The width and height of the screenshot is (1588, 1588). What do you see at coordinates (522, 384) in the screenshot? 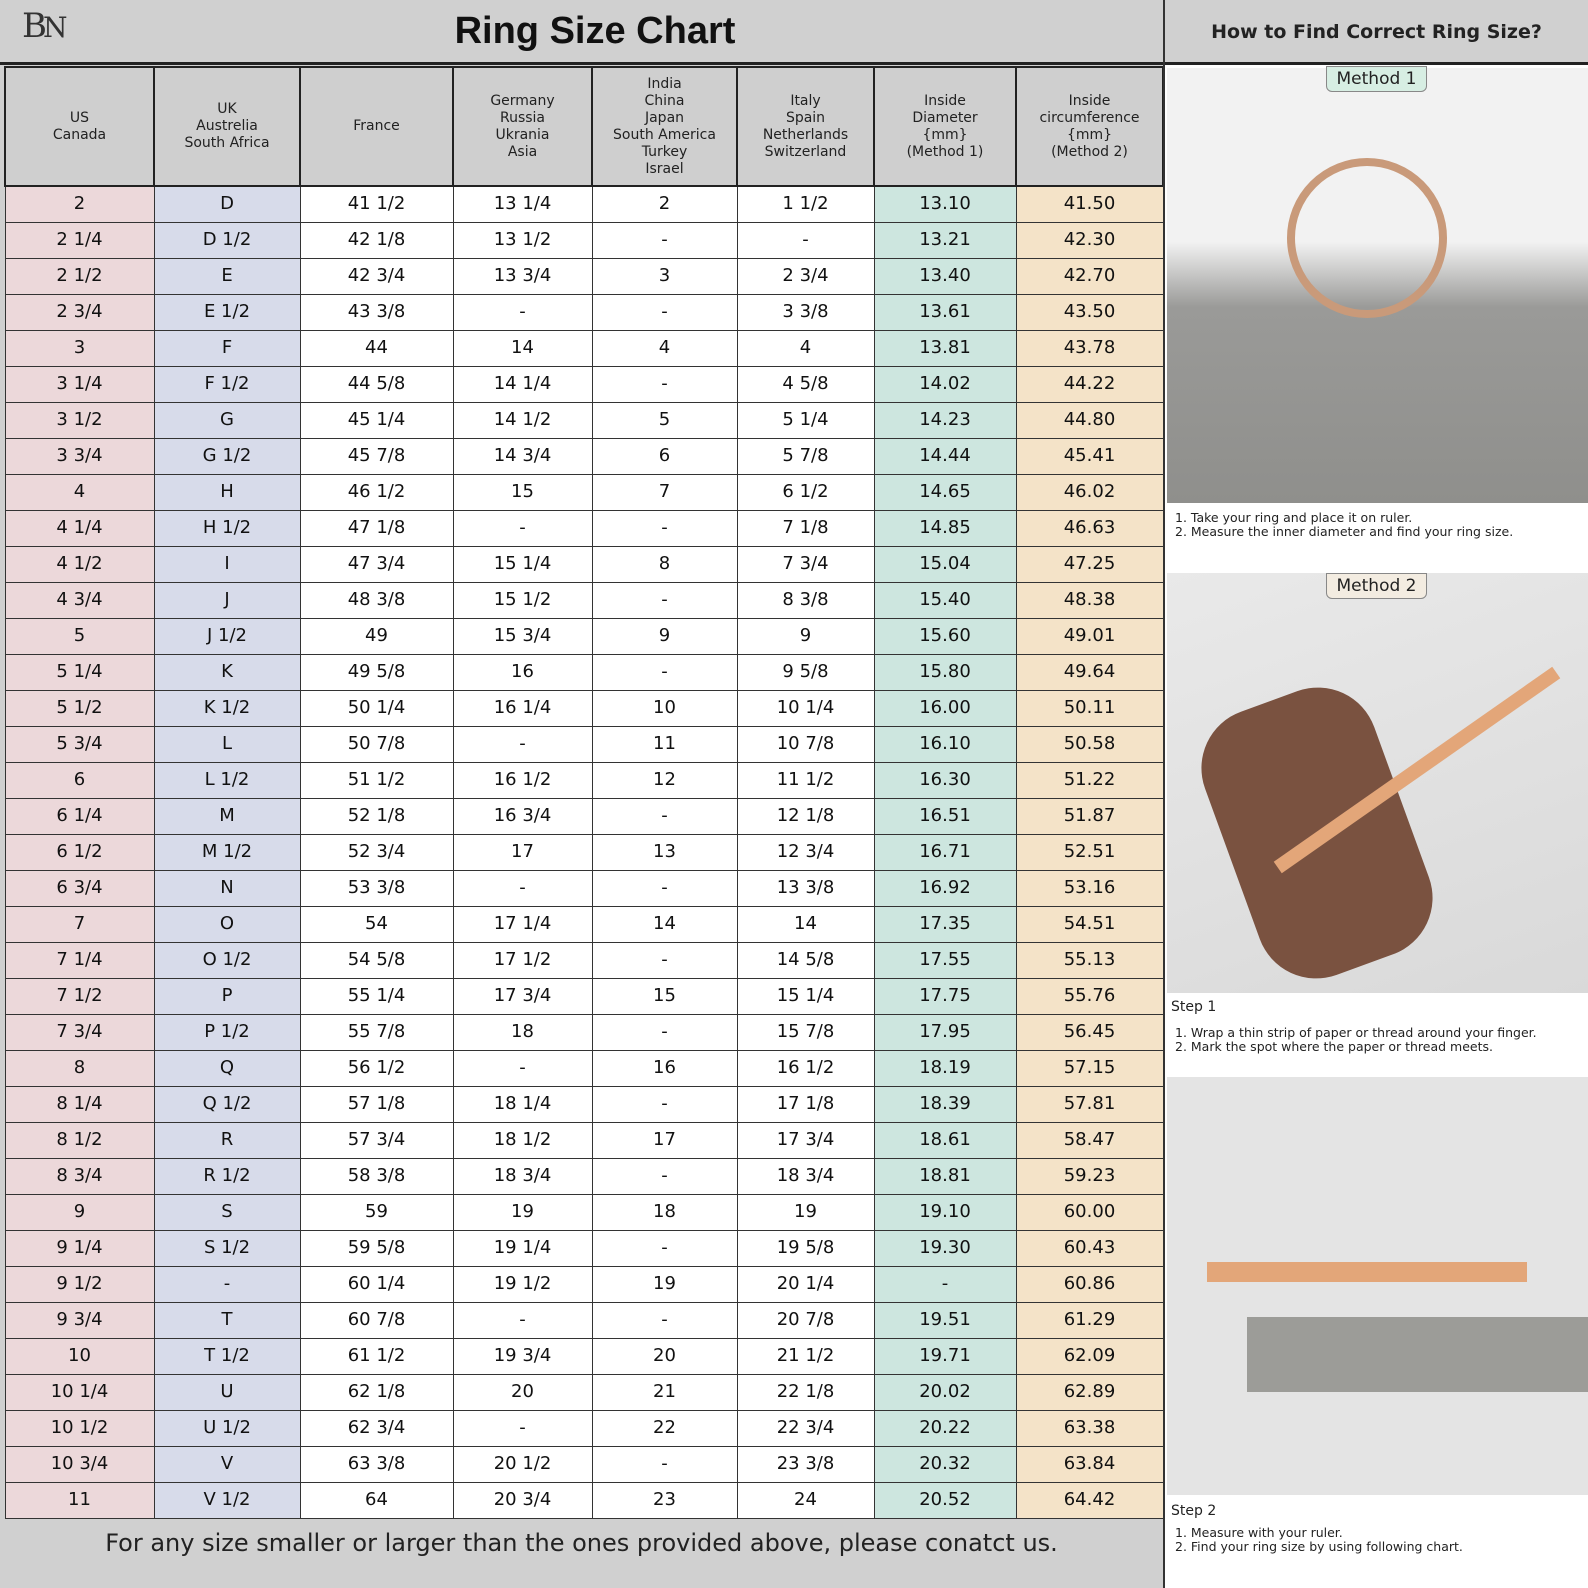
I see `table-cell: 14 1/4` at bounding box center [522, 384].